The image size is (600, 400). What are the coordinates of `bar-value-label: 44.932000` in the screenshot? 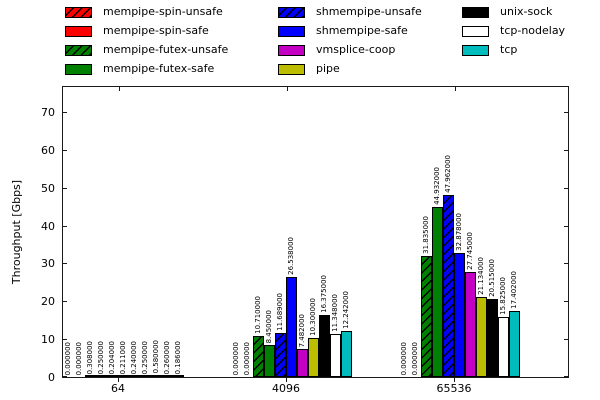 It's located at (437, 186).